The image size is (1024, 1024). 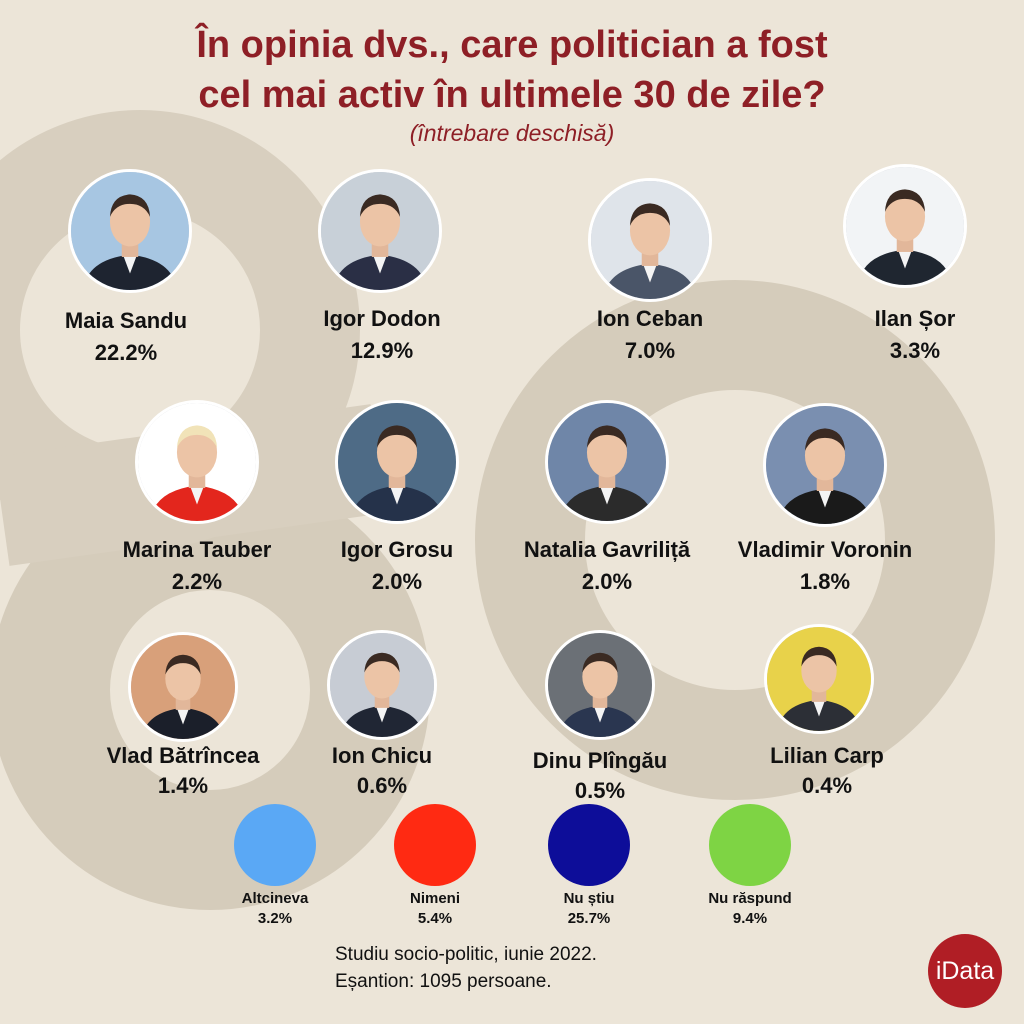 What do you see at coordinates (382, 755) in the screenshot?
I see `politician-name: Ion Chicu` at bounding box center [382, 755].